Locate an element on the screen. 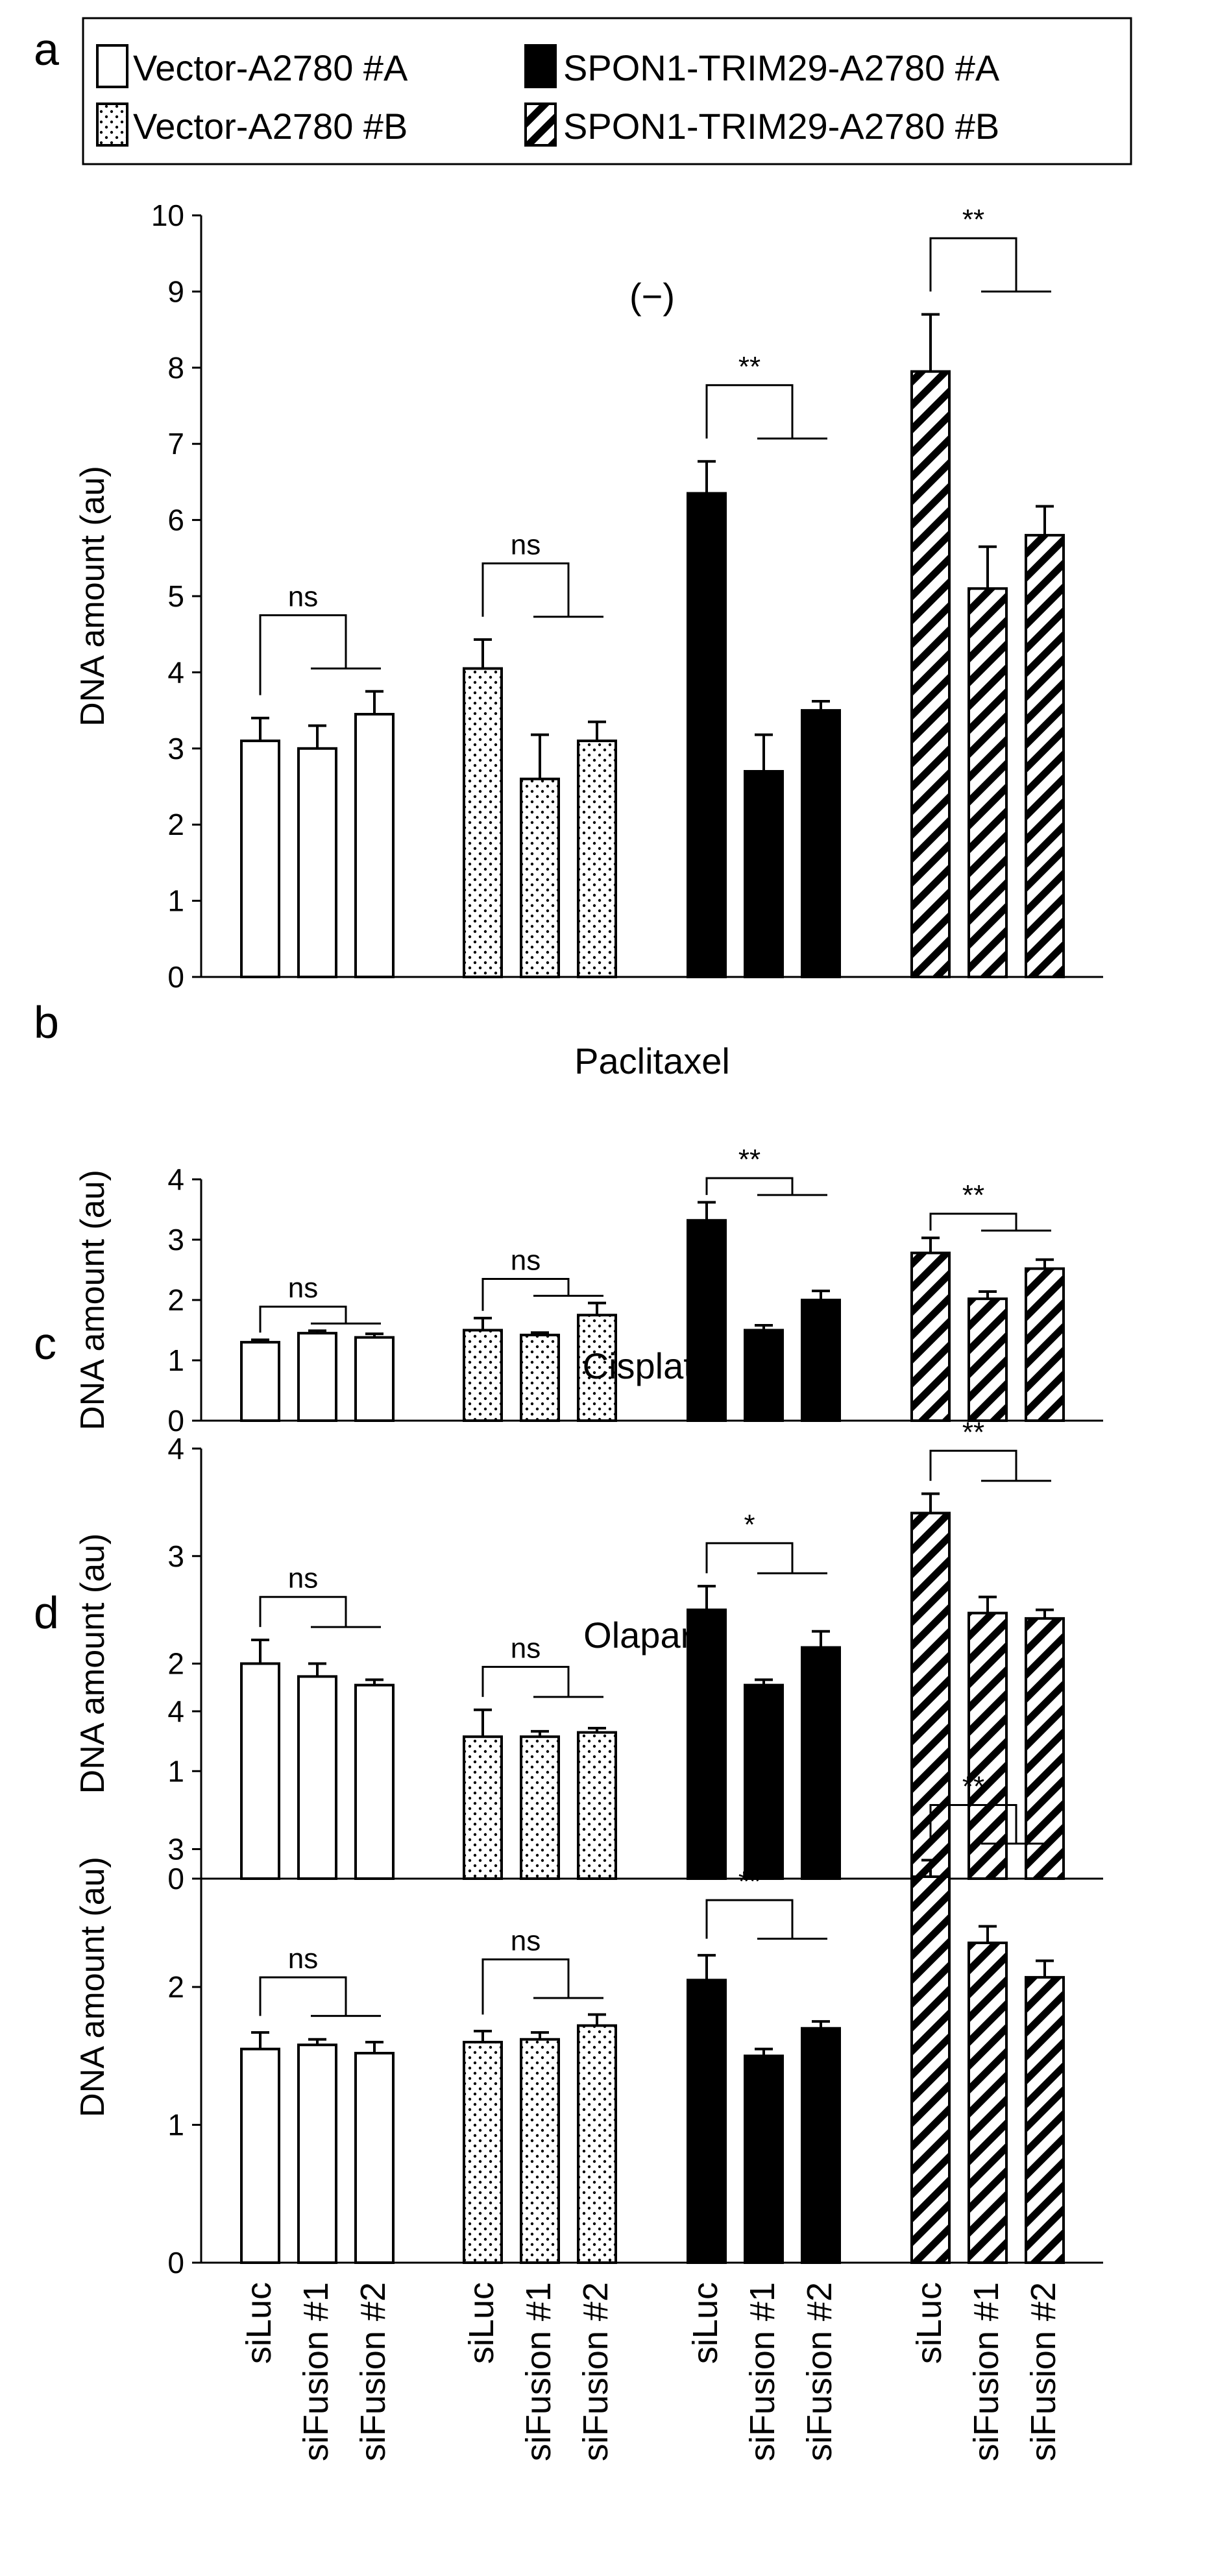  panel-a-y-tick-label: 10 is located at coordinates (168, 215).